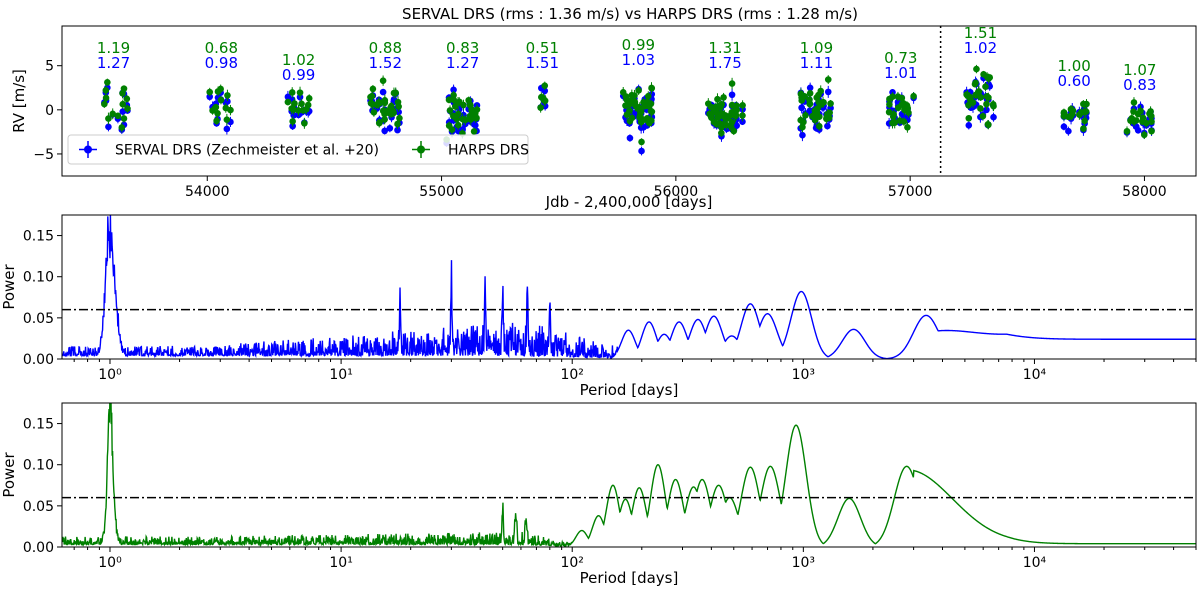 The width and height of the screenshot is (1200, 589). I want to click on rms-label-harps: 0.99, so click(638, 45).